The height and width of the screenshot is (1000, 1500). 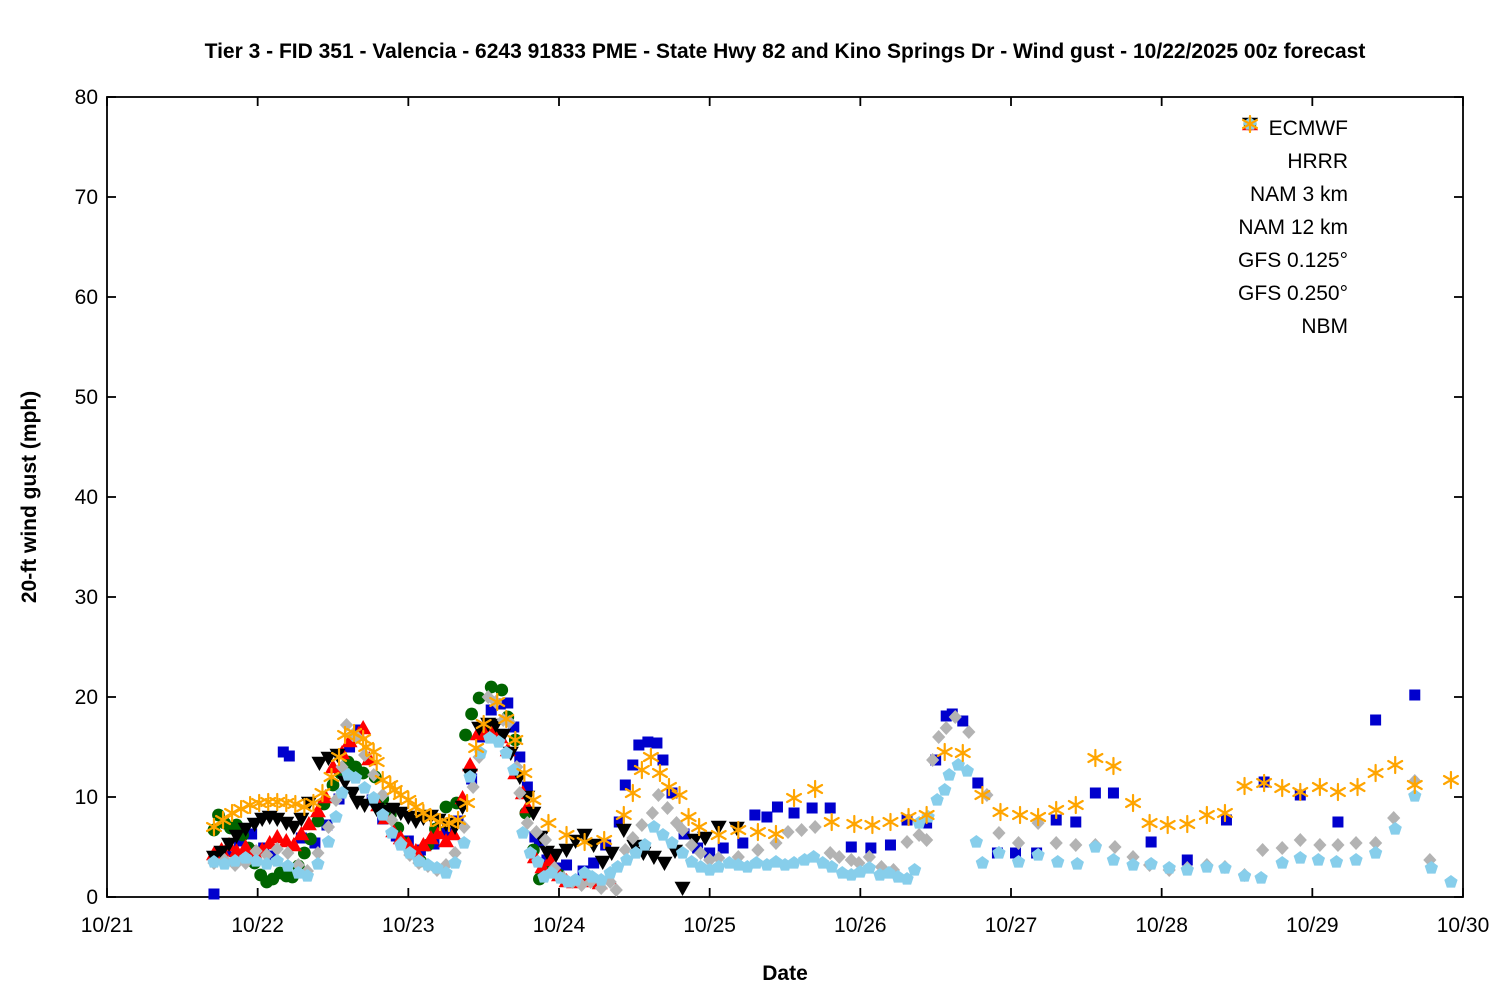 I want to click on x-tick-label: 10/30, so click(x=1463, y=925).